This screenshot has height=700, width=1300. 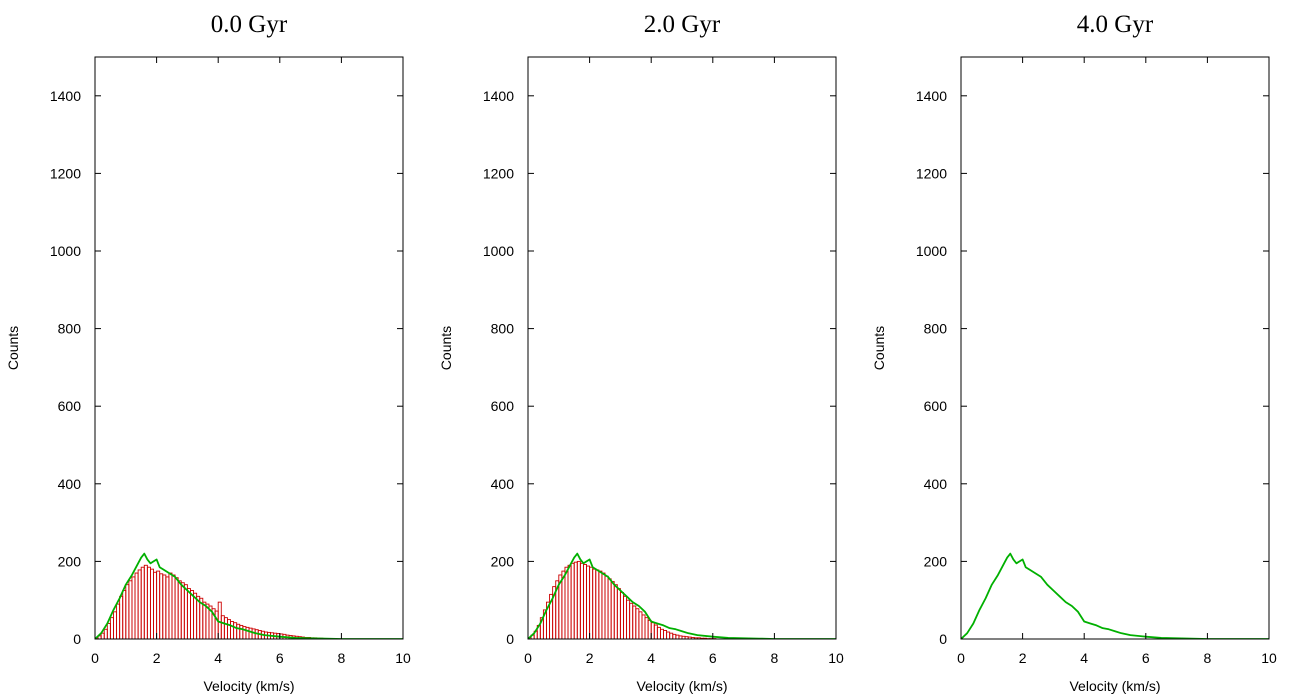 I want to click on chart-title: 4.0 Gyr, so click(x=1115, y=24).